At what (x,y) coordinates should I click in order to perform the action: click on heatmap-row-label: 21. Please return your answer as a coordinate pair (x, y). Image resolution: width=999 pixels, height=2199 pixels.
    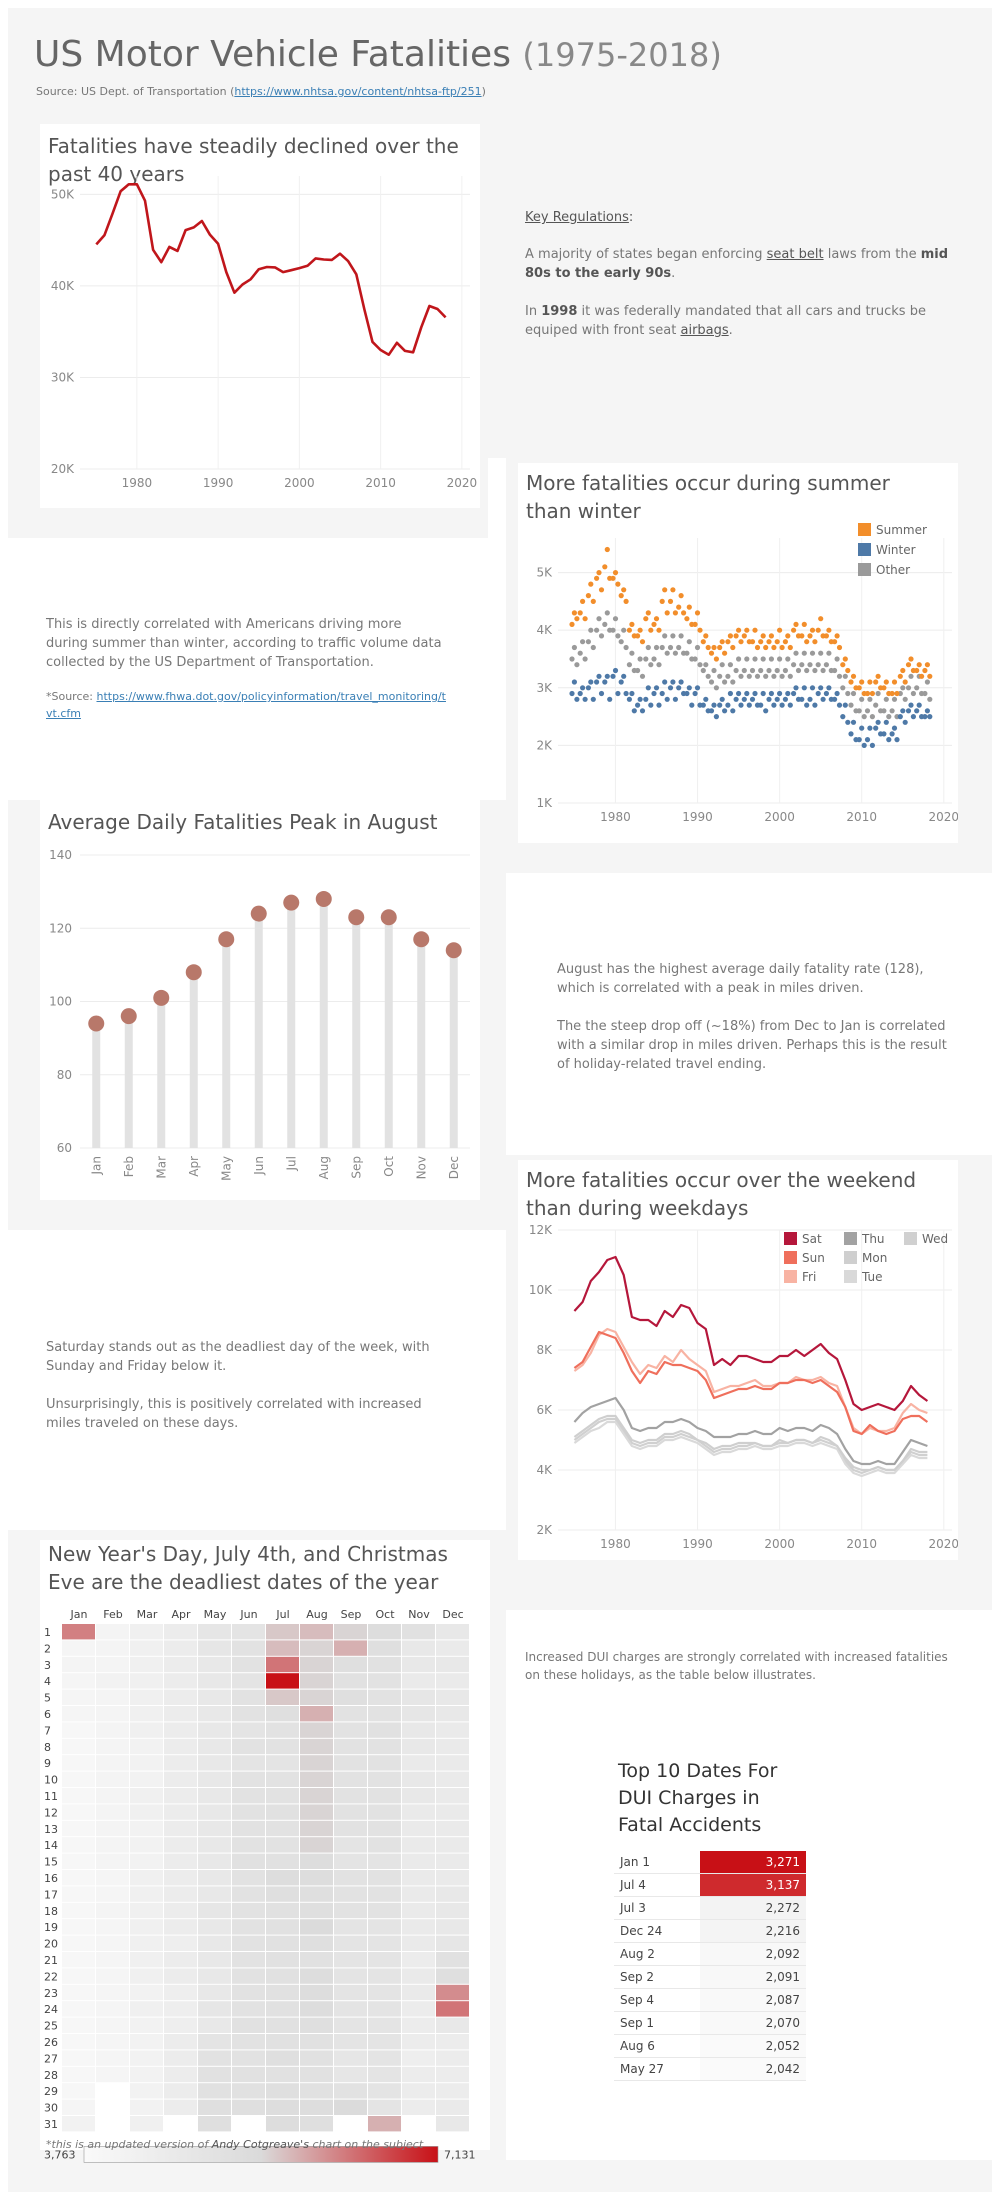
    Looking at the image, I should click on (51, 1960).